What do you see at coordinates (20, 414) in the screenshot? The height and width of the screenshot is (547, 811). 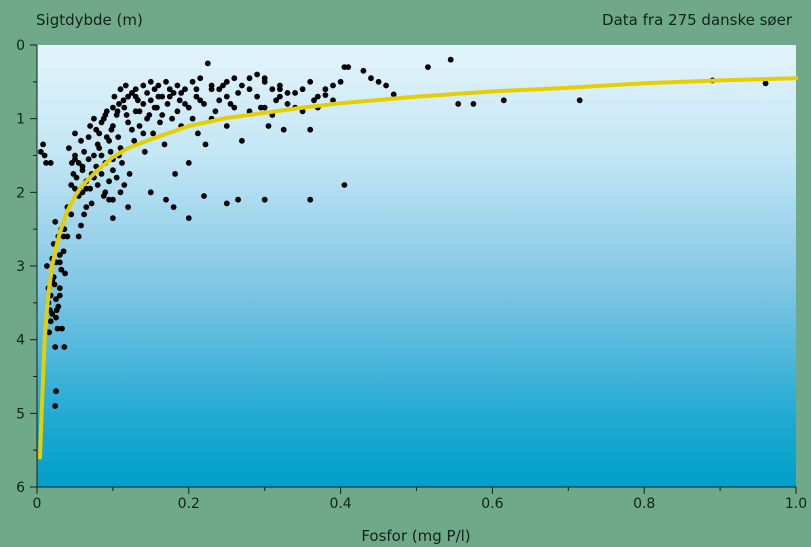 I see `y-tick-label: 5` at bounding box center [20, 414].